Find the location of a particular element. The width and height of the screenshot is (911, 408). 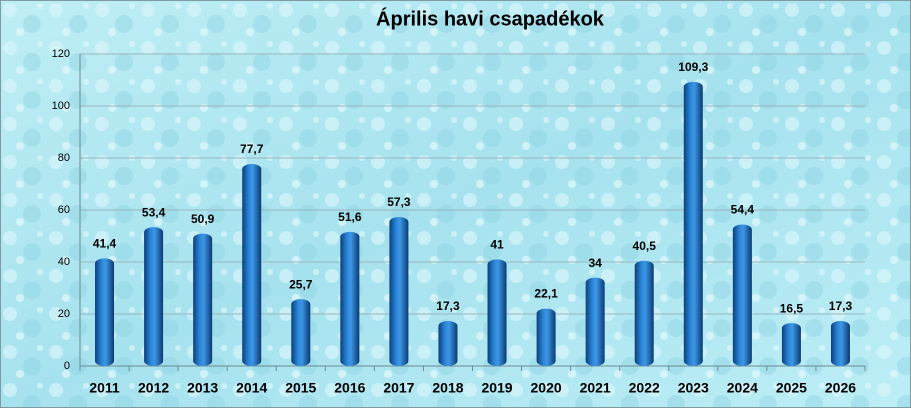

x-tick-label: 2013 is located at coordinates (202, 388).